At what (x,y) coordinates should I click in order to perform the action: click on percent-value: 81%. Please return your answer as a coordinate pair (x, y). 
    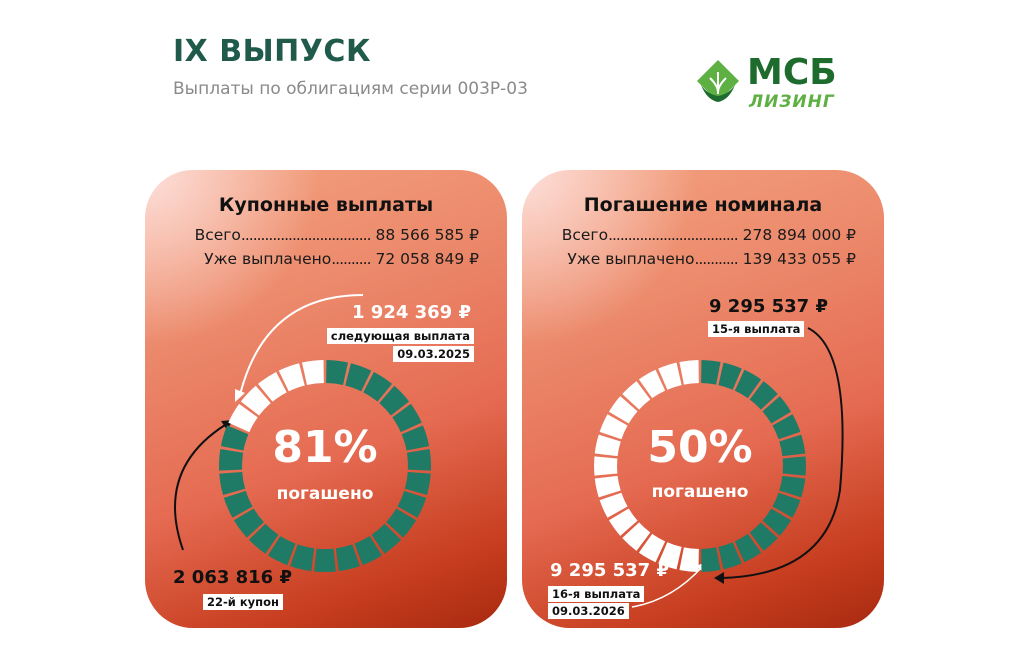
    Looking at the image, I should click on (325, 447).